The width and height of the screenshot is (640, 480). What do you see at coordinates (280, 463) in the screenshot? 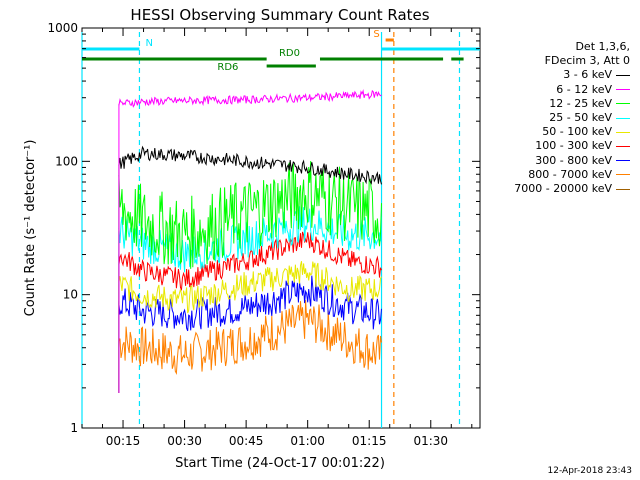
I see `x-axis-label: Start Time (24-Oct-17 00:01:22)` at bounding box center [280, 463].